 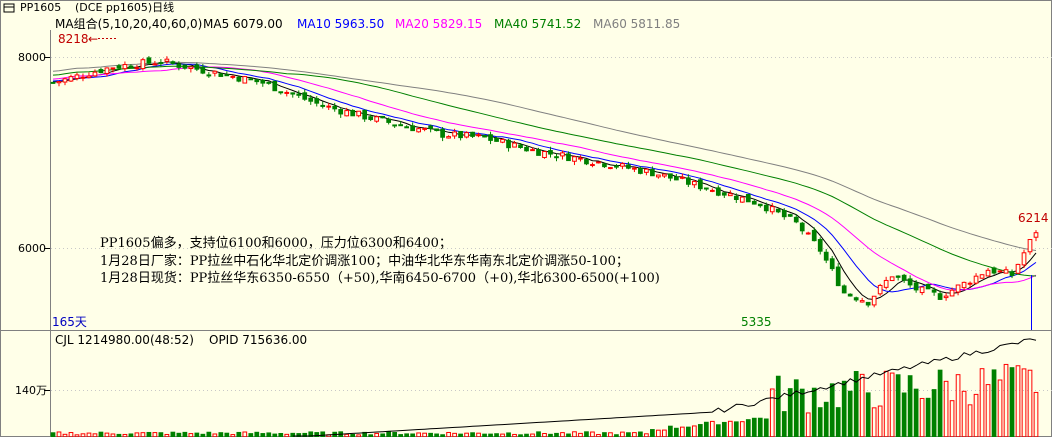 What do you see at coordinates (9, 8) in the screenshot?
I see `window-icon` at bounding box center [9, 8].